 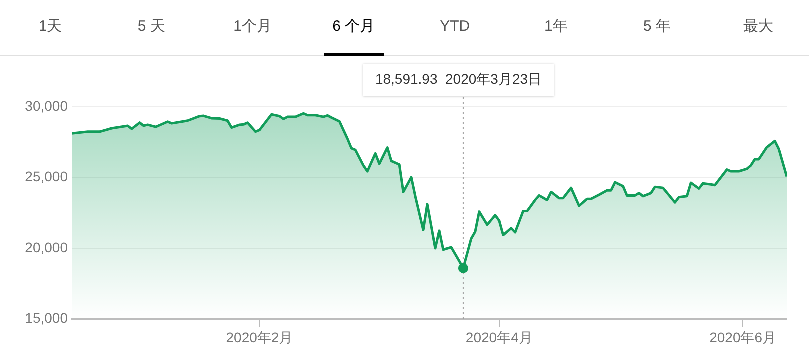 What do you see at coordinates (151, 27) in the screenshot?
I see `text: 5 天` at bounding box center [151, 27].